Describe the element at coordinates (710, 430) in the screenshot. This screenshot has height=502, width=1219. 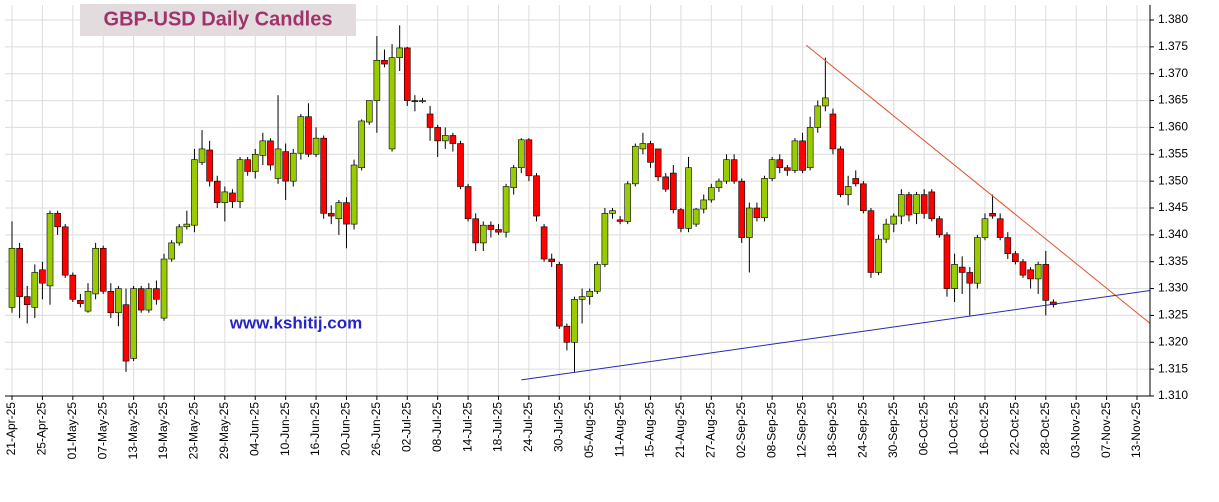
I see `x-tick-label: 27-Aug-25` at that location.